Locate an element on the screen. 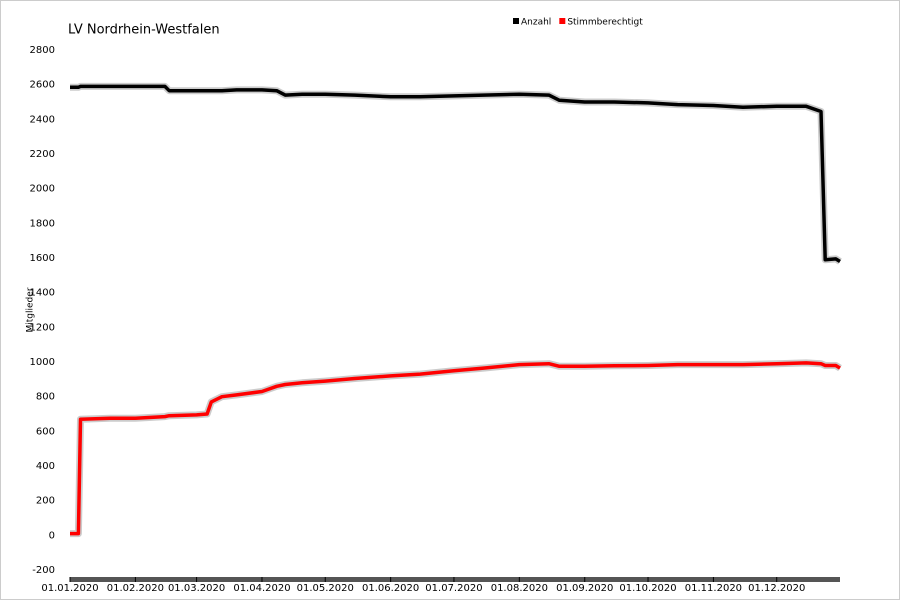  x-tick-label: 01.01.2020 is located at coordinates (69, 588).